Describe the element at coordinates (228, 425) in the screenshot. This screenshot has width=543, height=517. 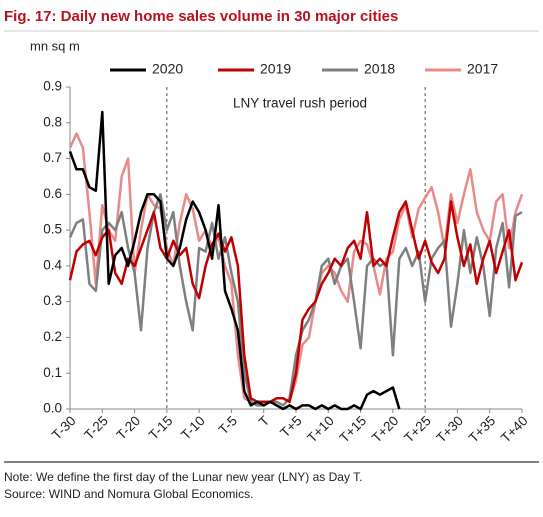
I see `x-tick-label: T-5` at that location.